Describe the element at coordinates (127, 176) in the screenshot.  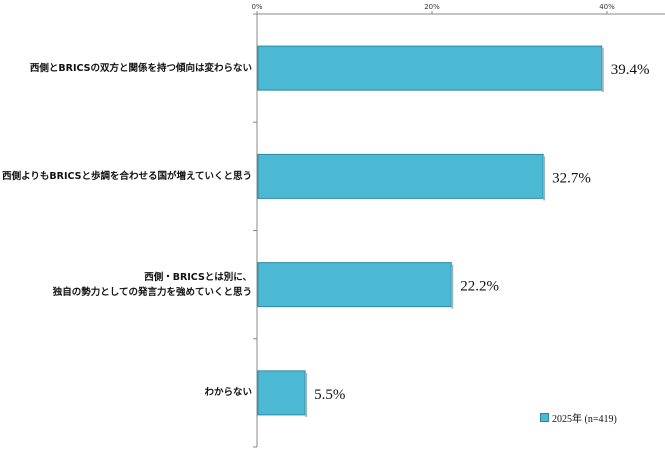
I see `category-label: 西側よりもBRICSと歩調を合わせる国が増えていくと思う` at that location.